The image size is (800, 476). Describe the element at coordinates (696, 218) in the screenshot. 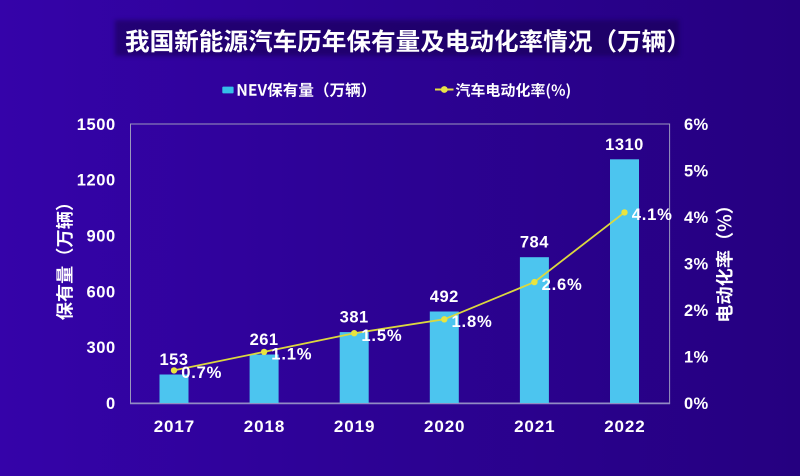

I see `svg-text: 4%` at that location.